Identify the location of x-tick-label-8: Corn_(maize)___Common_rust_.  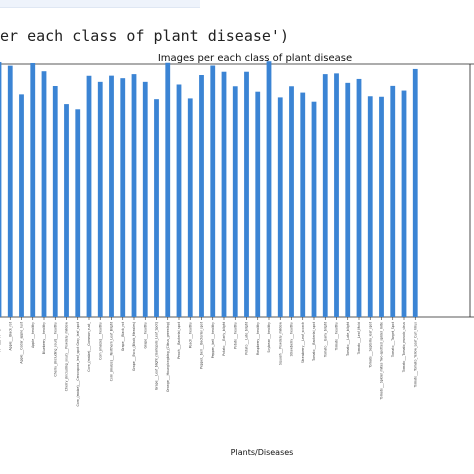
(89, 347).